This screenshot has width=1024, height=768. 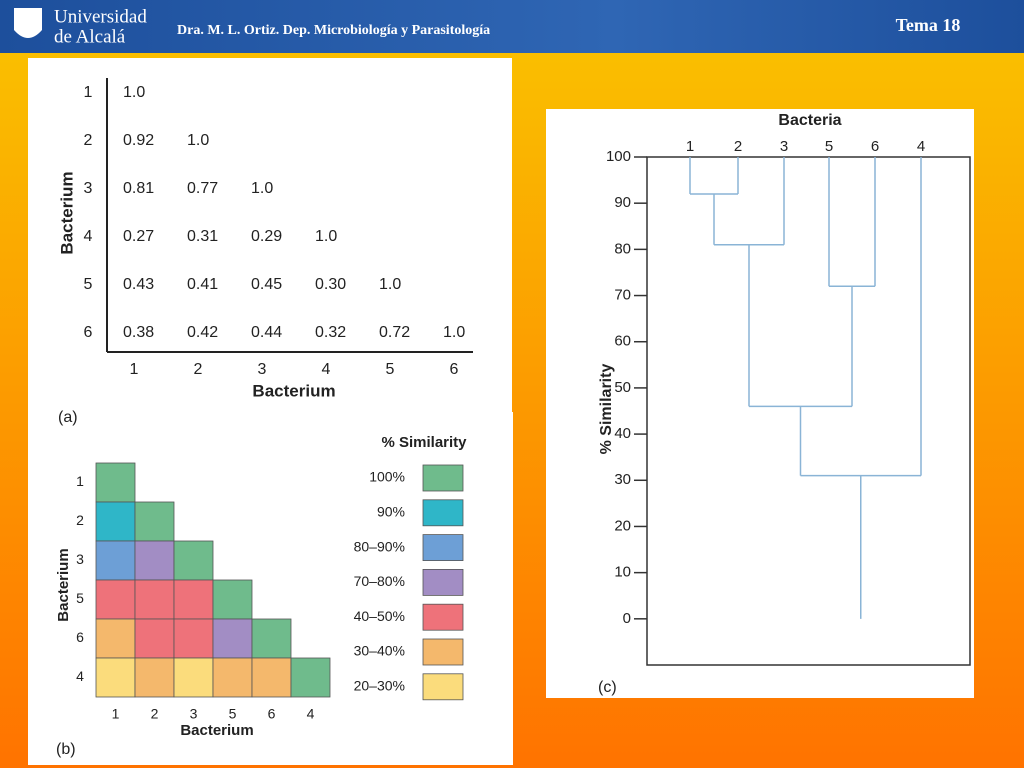 What do you see at coordinates (138, 188) in the screenshot?
I see `cell-value: 0.81` at bounding box center [138, 188].